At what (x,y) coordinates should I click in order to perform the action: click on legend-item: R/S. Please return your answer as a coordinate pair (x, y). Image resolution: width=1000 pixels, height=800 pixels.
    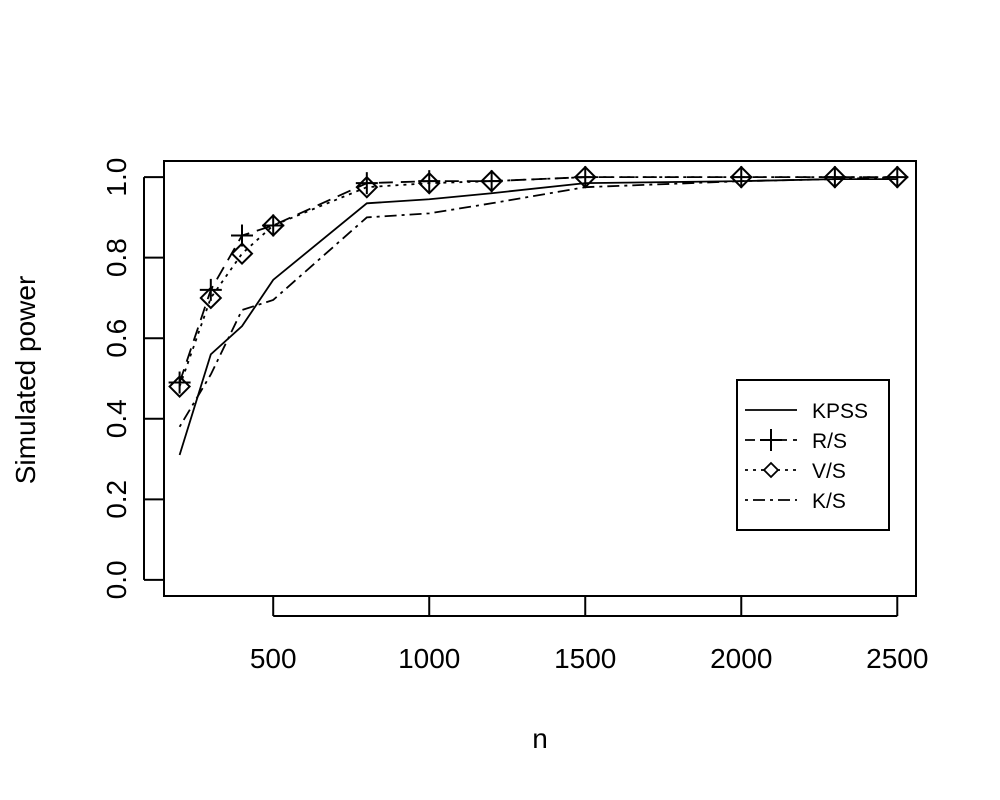
    Looking at the image, I should click on (796, 441).